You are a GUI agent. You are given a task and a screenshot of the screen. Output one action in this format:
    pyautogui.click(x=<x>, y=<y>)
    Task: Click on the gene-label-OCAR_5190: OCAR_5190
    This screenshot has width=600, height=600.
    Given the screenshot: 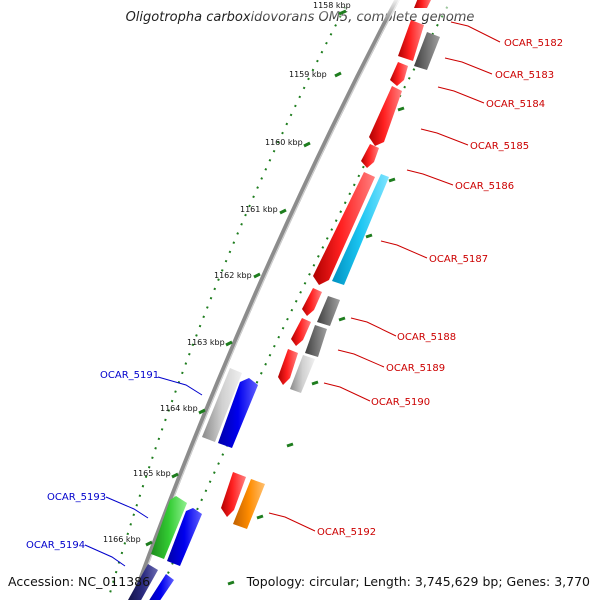 What is the action you would take?
    pyautogui.click(x=400, y=402)
    